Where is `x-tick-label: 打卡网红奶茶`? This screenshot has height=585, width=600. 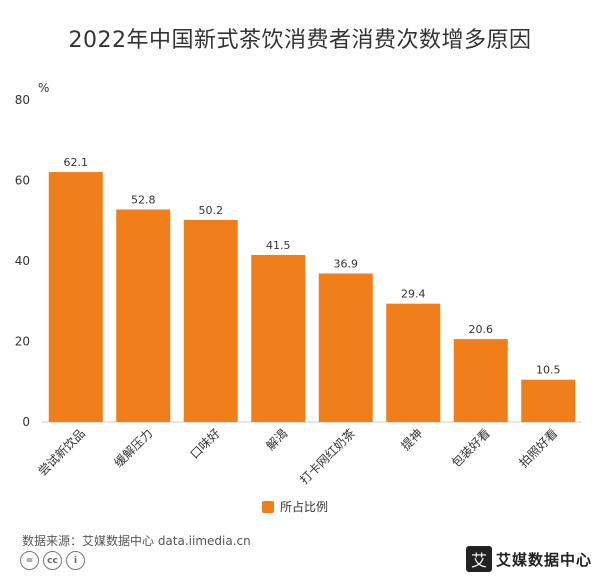 x-tick-label: 打卡网红奶茶 is located at coordinates (327, 457).